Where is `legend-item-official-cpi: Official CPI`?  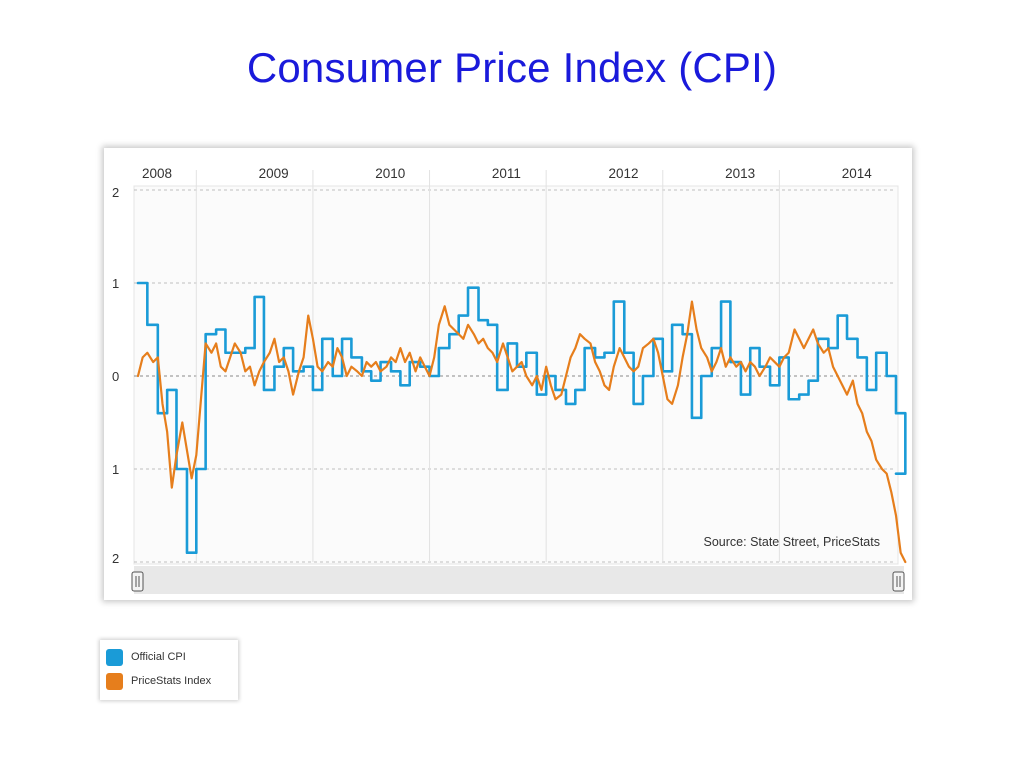 legend-item-official-cpi: Official CPI is located at coordinates (146, 657).